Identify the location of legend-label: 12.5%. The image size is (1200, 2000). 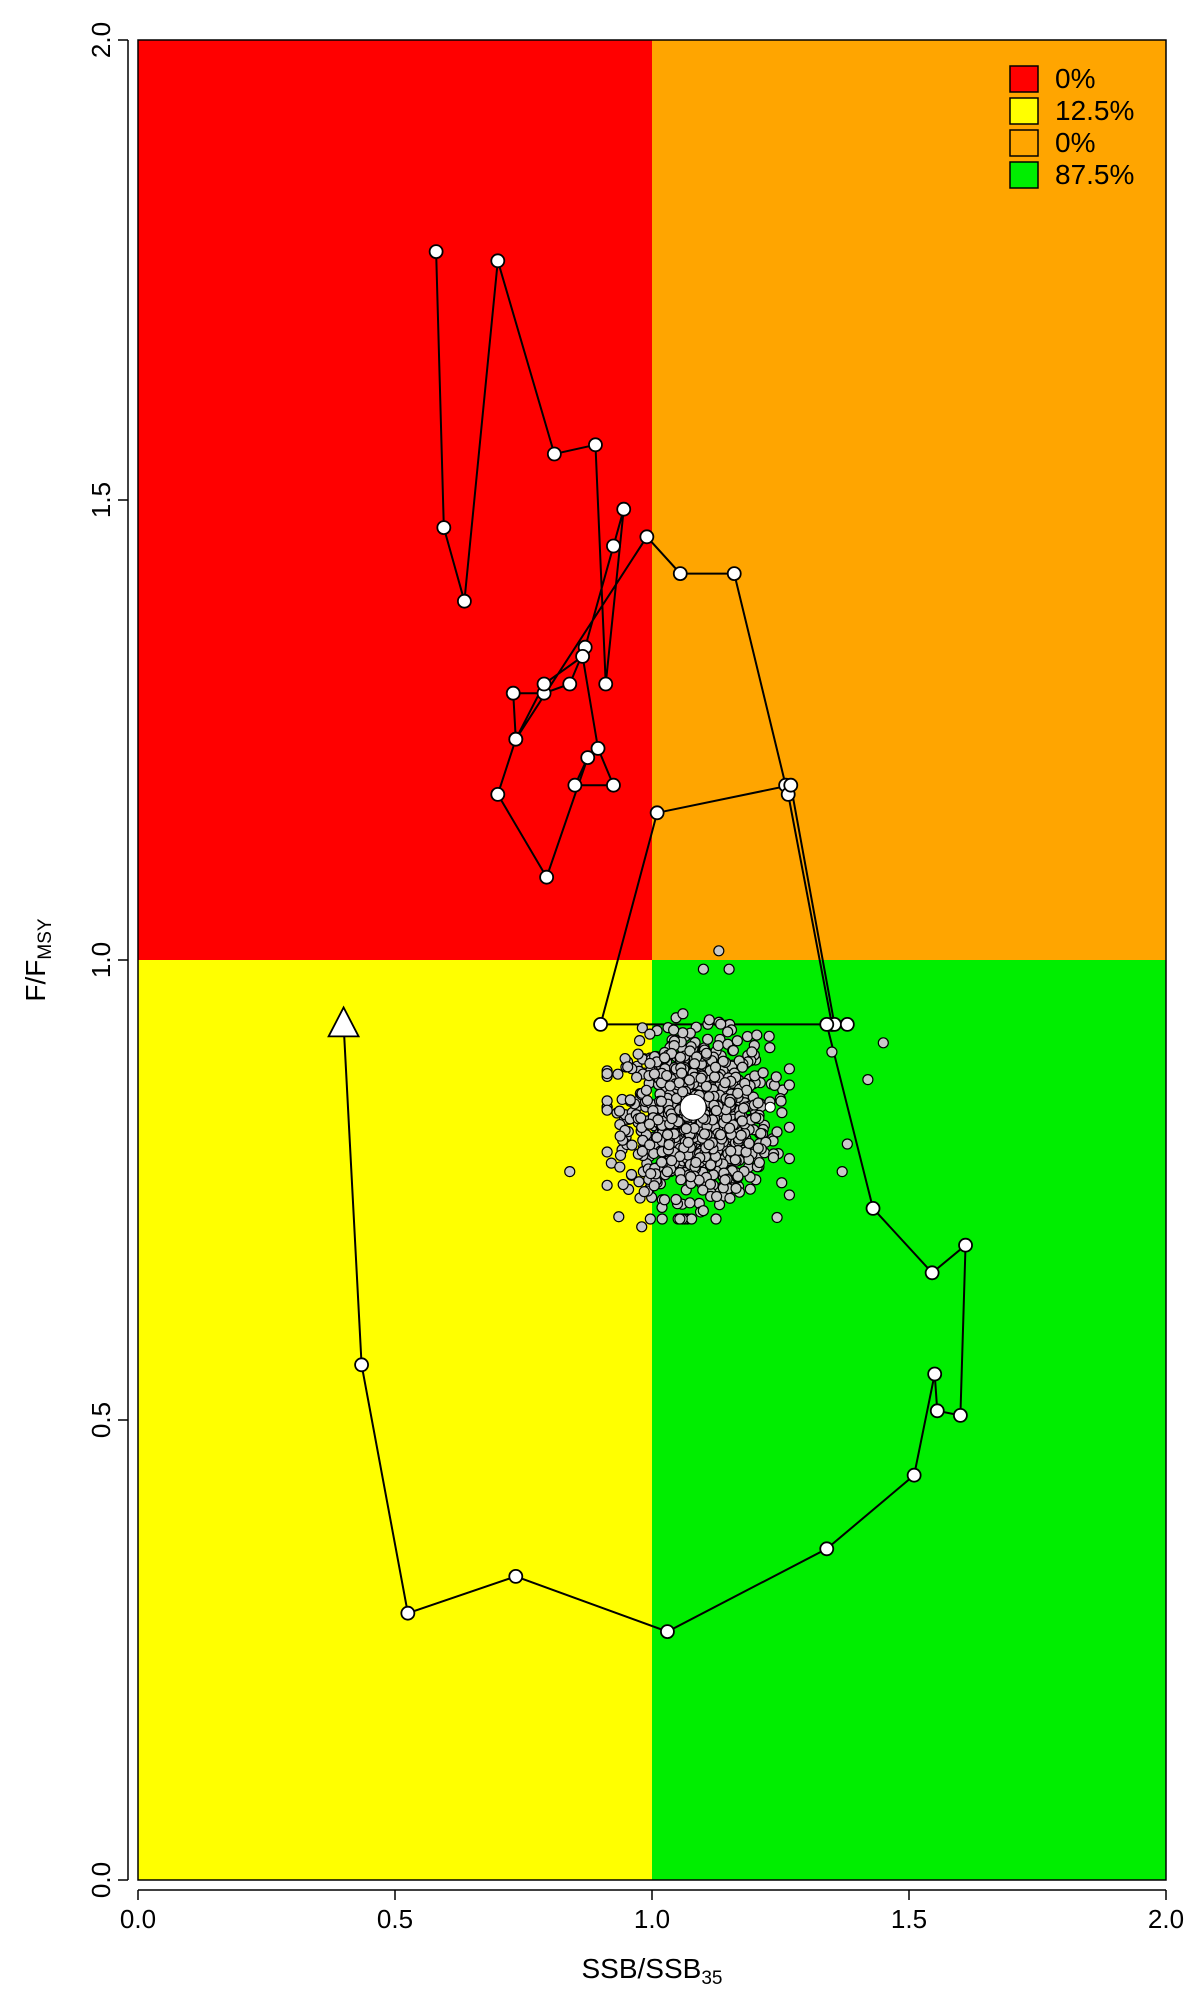
(1094, 110).